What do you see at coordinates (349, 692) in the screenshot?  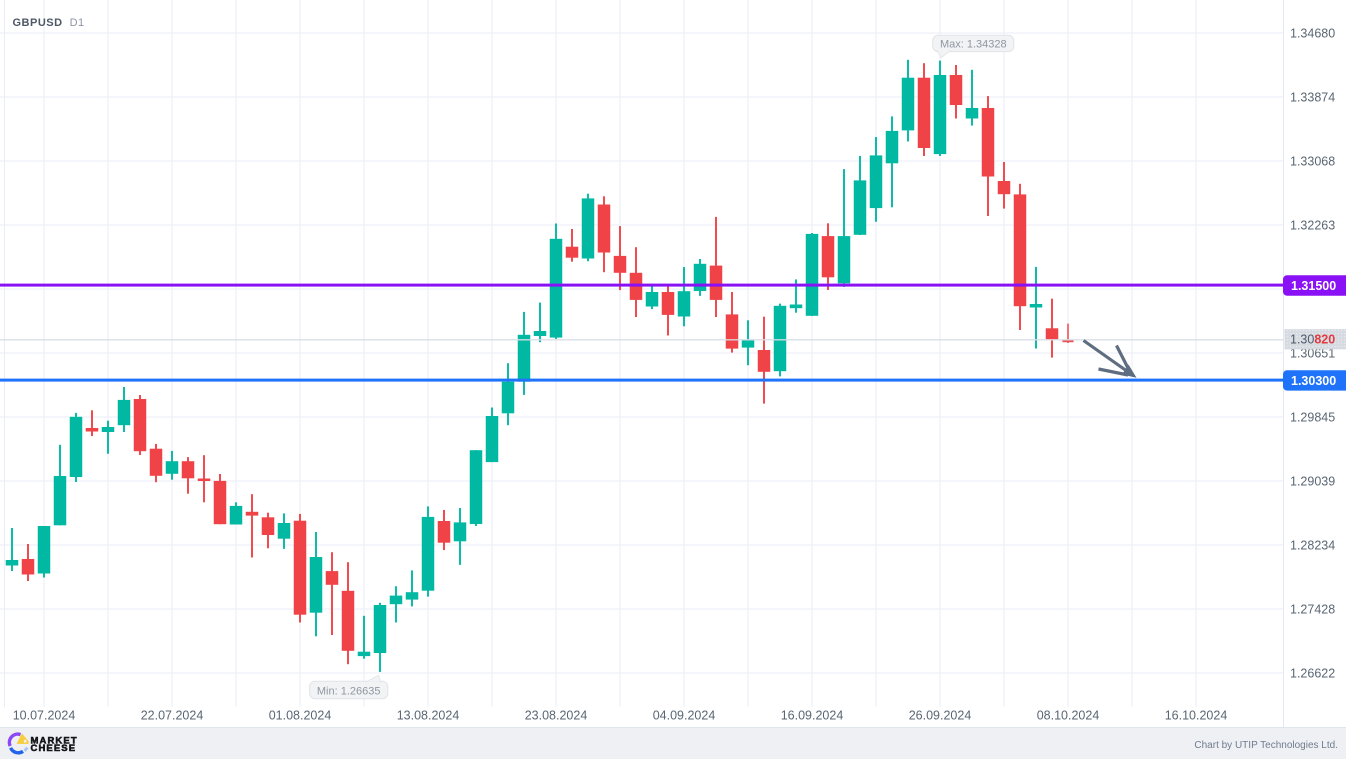 I see `svg-text: Min: 1.26635` at bounding box center [349, 692].